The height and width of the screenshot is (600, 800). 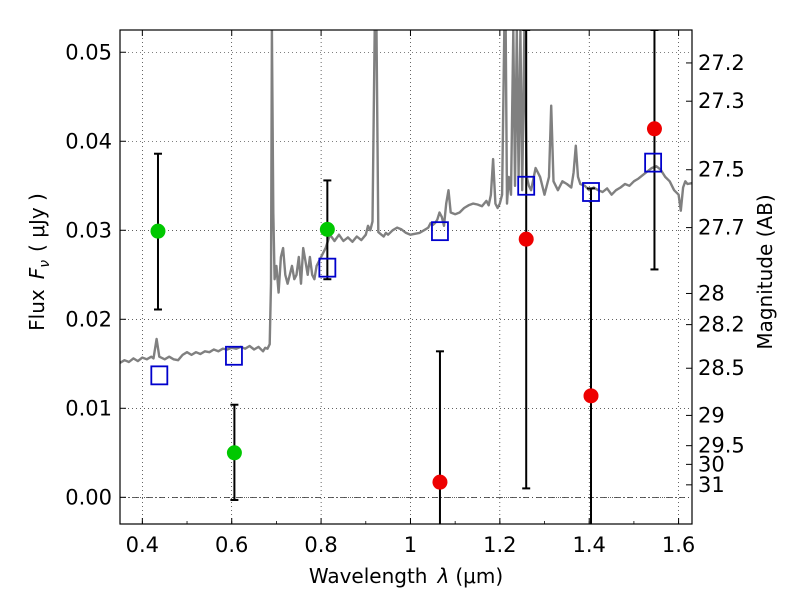 What do you see at coordinates (410, 545) in the screenshot?
I see `x-tick-label: 1` at bounding box center [410, 545].